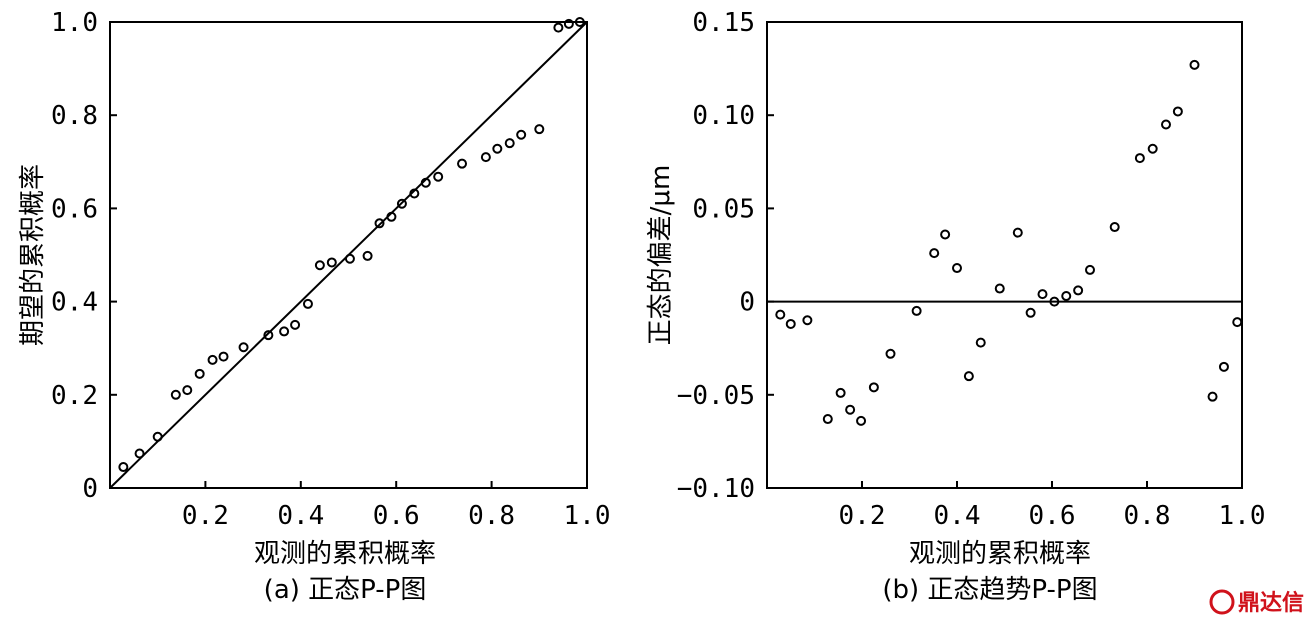 The height and width of the screenshot is (624, 1310). I want to click on y-axis-title-a: 期望的累积概率, so click(33, 255).